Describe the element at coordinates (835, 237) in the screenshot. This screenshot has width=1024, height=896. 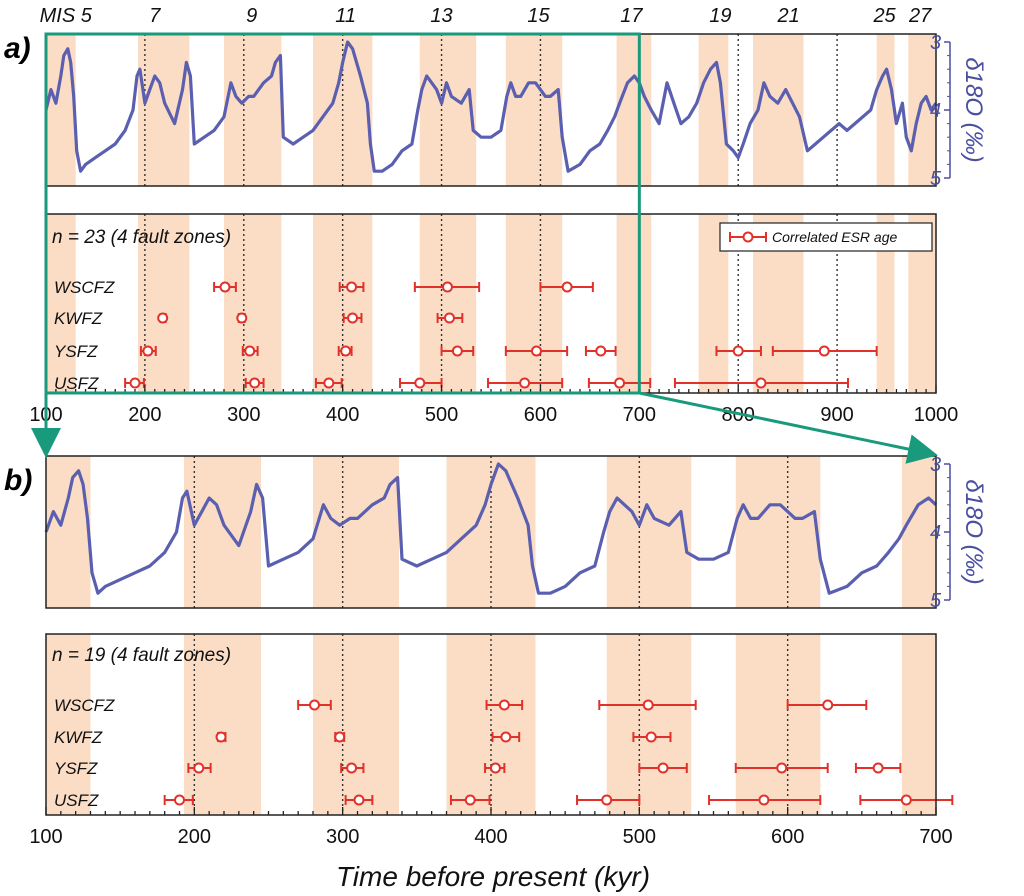
I see `legend-text: Correlated ESR age` at that location.